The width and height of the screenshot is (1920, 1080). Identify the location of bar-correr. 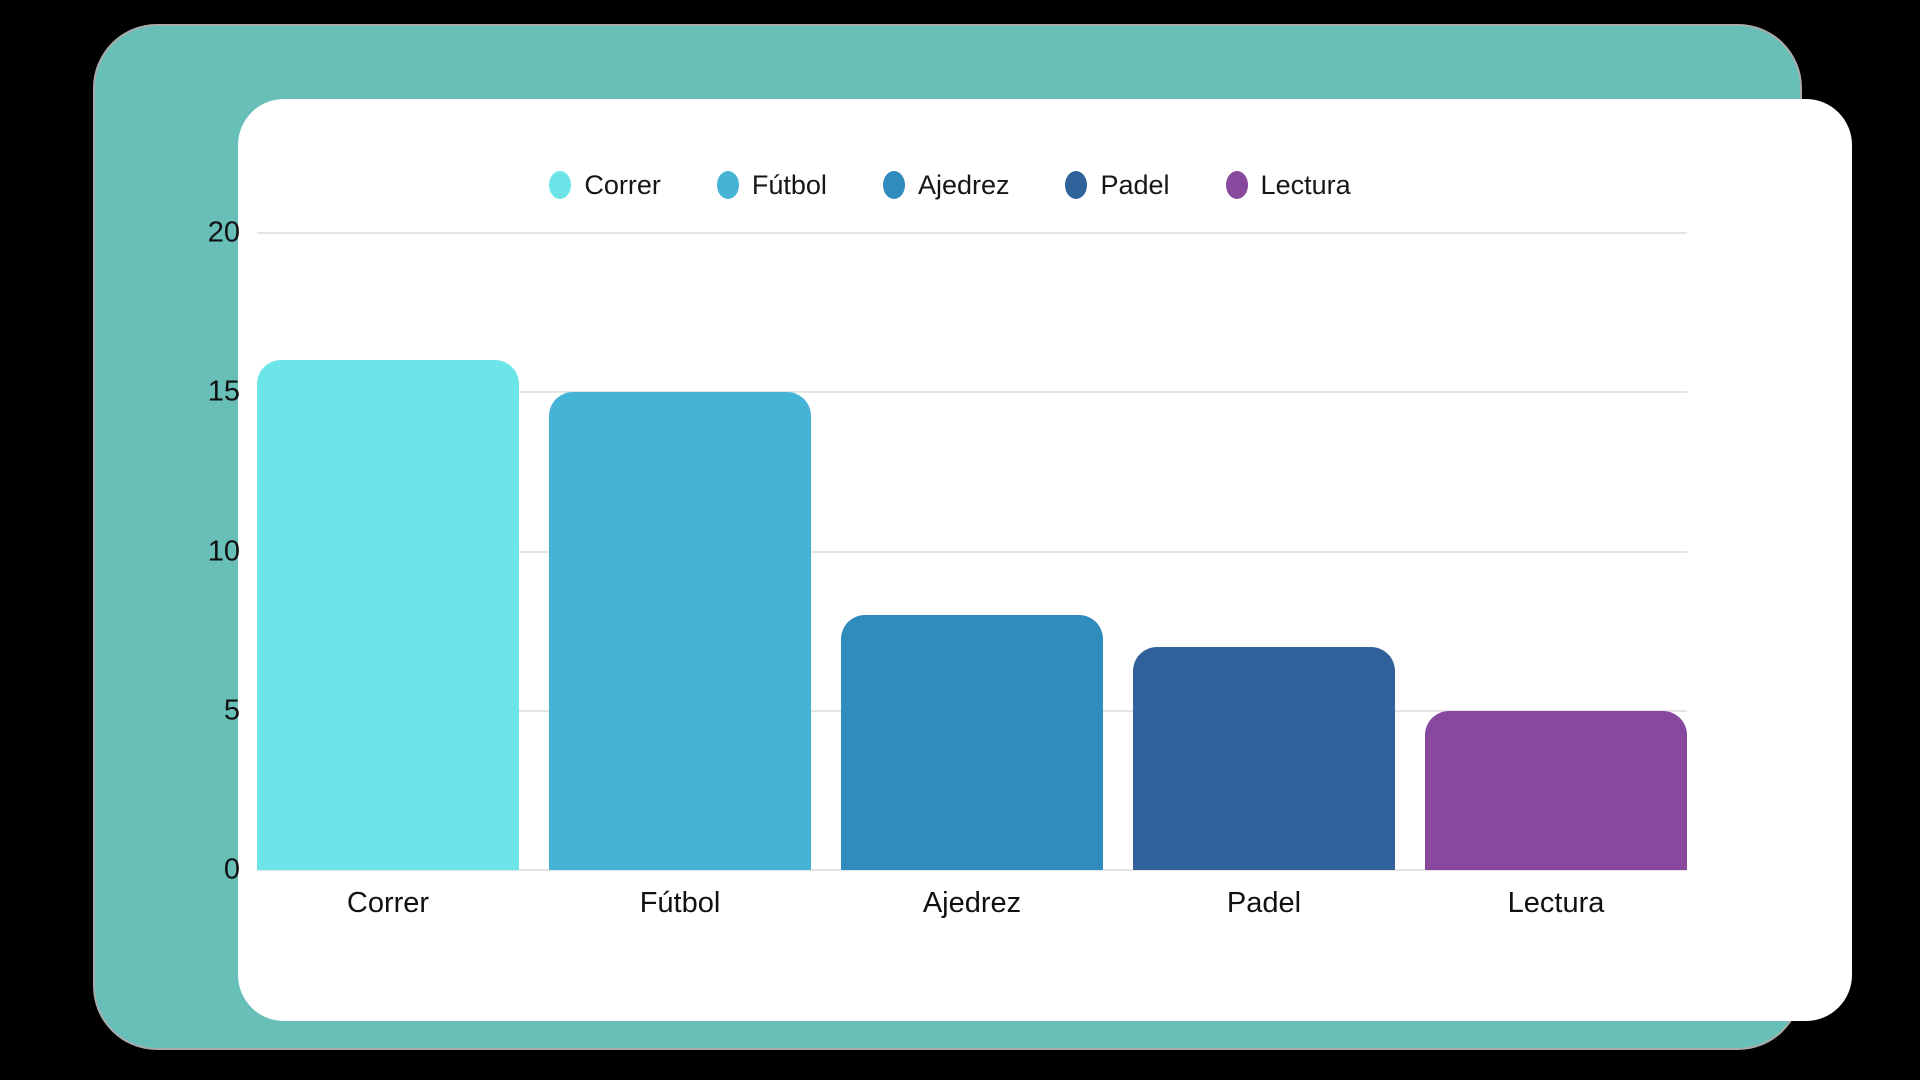
(388, 615).